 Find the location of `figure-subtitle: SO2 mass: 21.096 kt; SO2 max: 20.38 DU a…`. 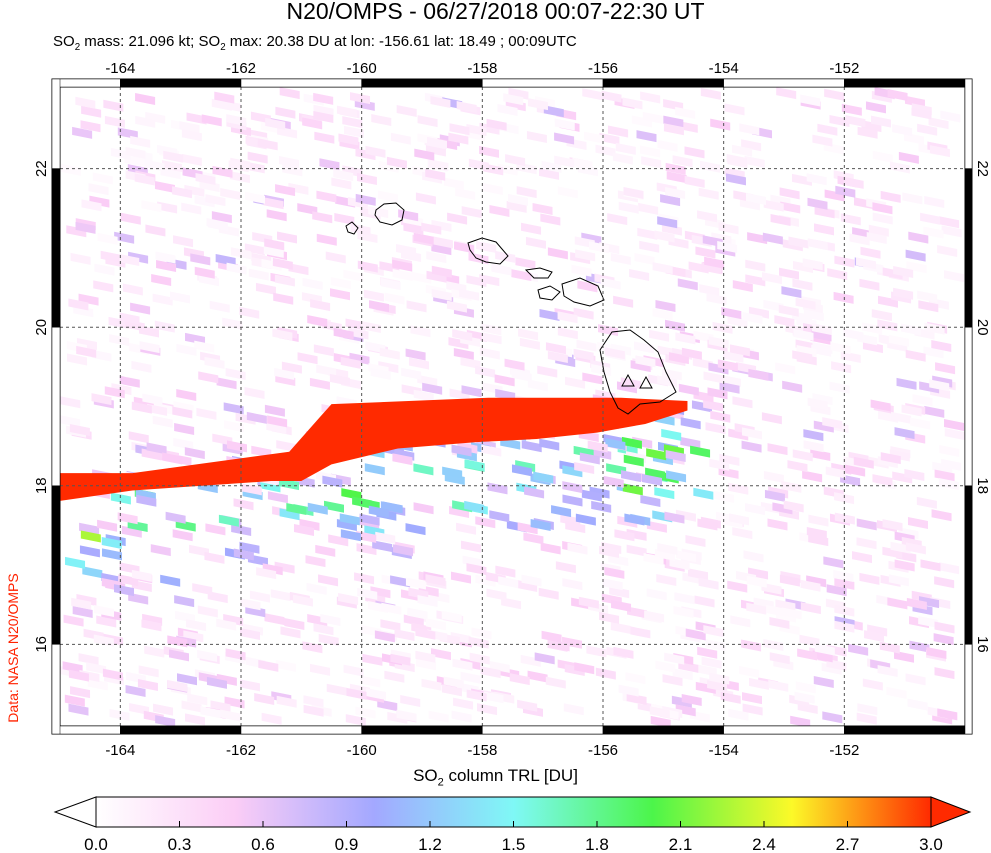

figure-subtitle: SO2 mass: 21.096 kt; SO2 max: 20.38 DU a… is located at coordinates (315, 43).